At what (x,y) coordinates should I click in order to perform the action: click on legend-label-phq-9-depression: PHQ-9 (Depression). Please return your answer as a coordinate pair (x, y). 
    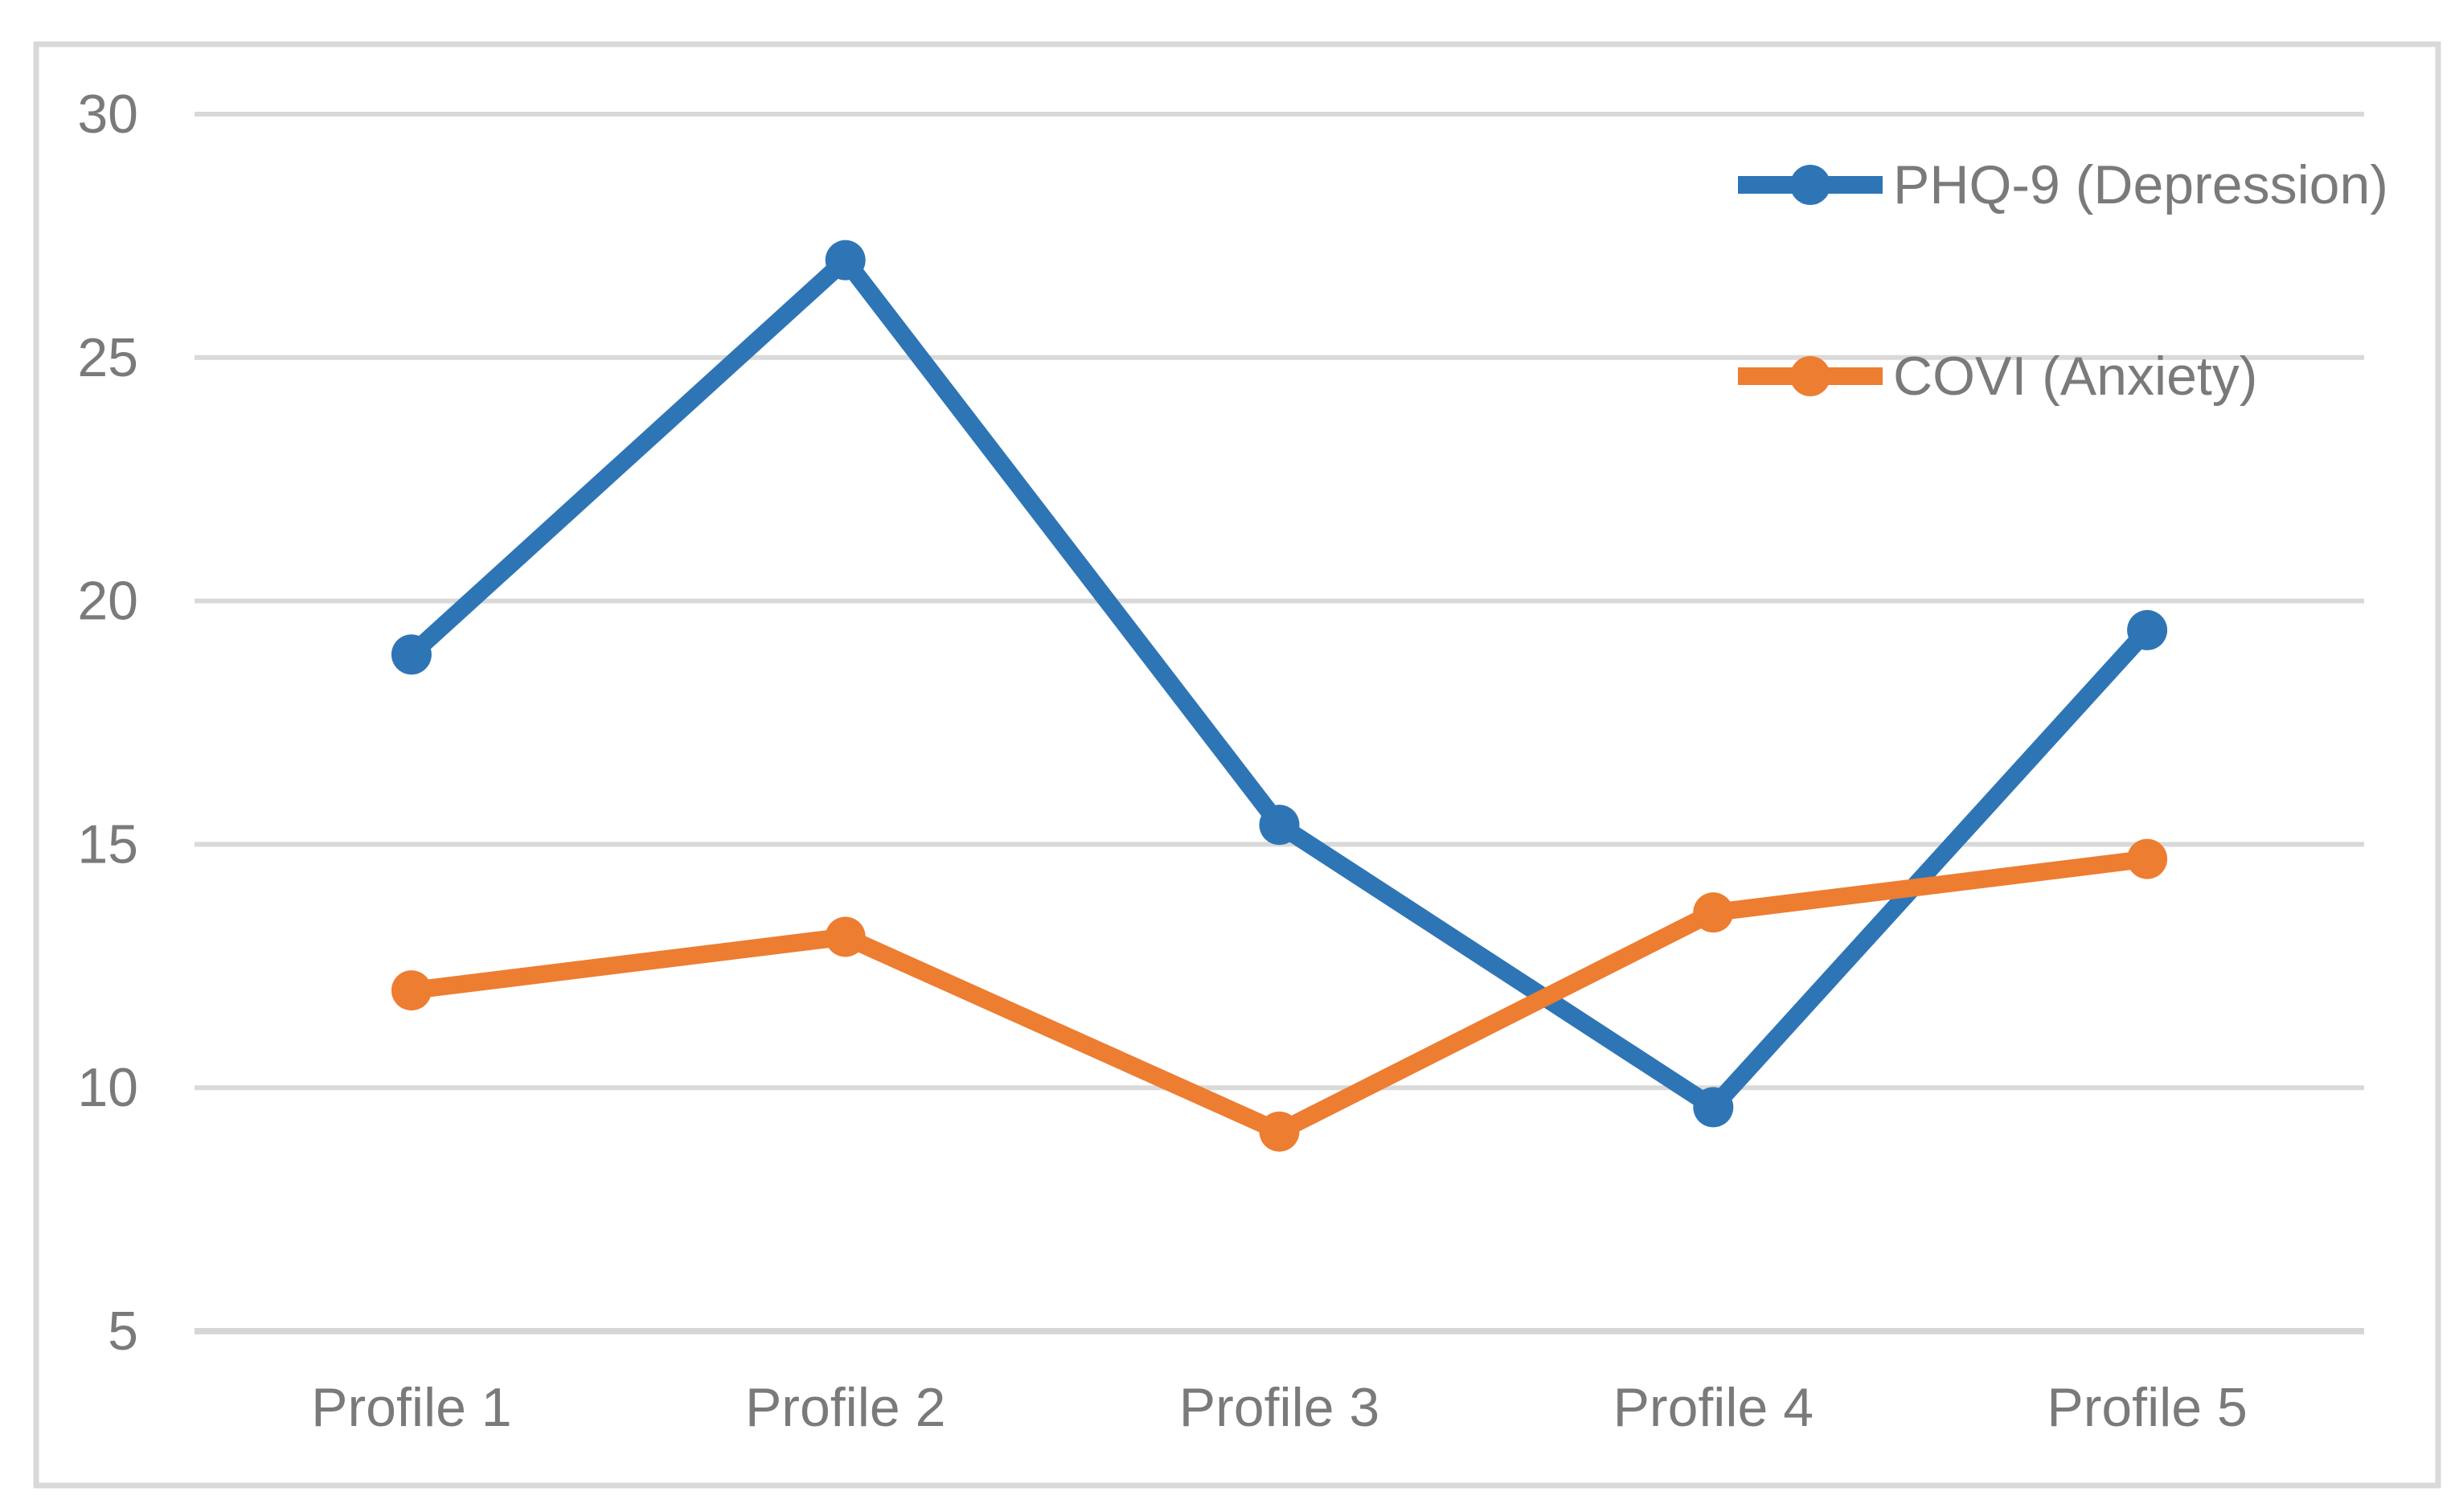
    Looking at the image, I should click on (2140, 184).